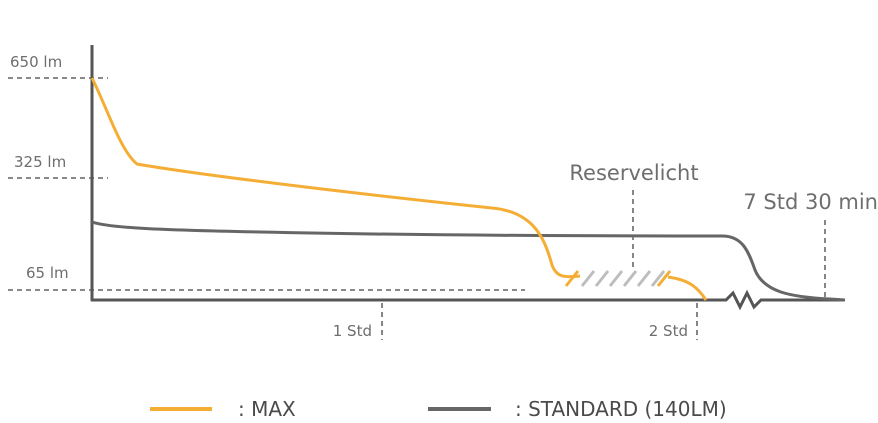 The width and height of the screenshot is (878, 423). What do you see at coordinates (468, 300) in the screenshot?
I see `x-axis` at bounding box center [468, 300].